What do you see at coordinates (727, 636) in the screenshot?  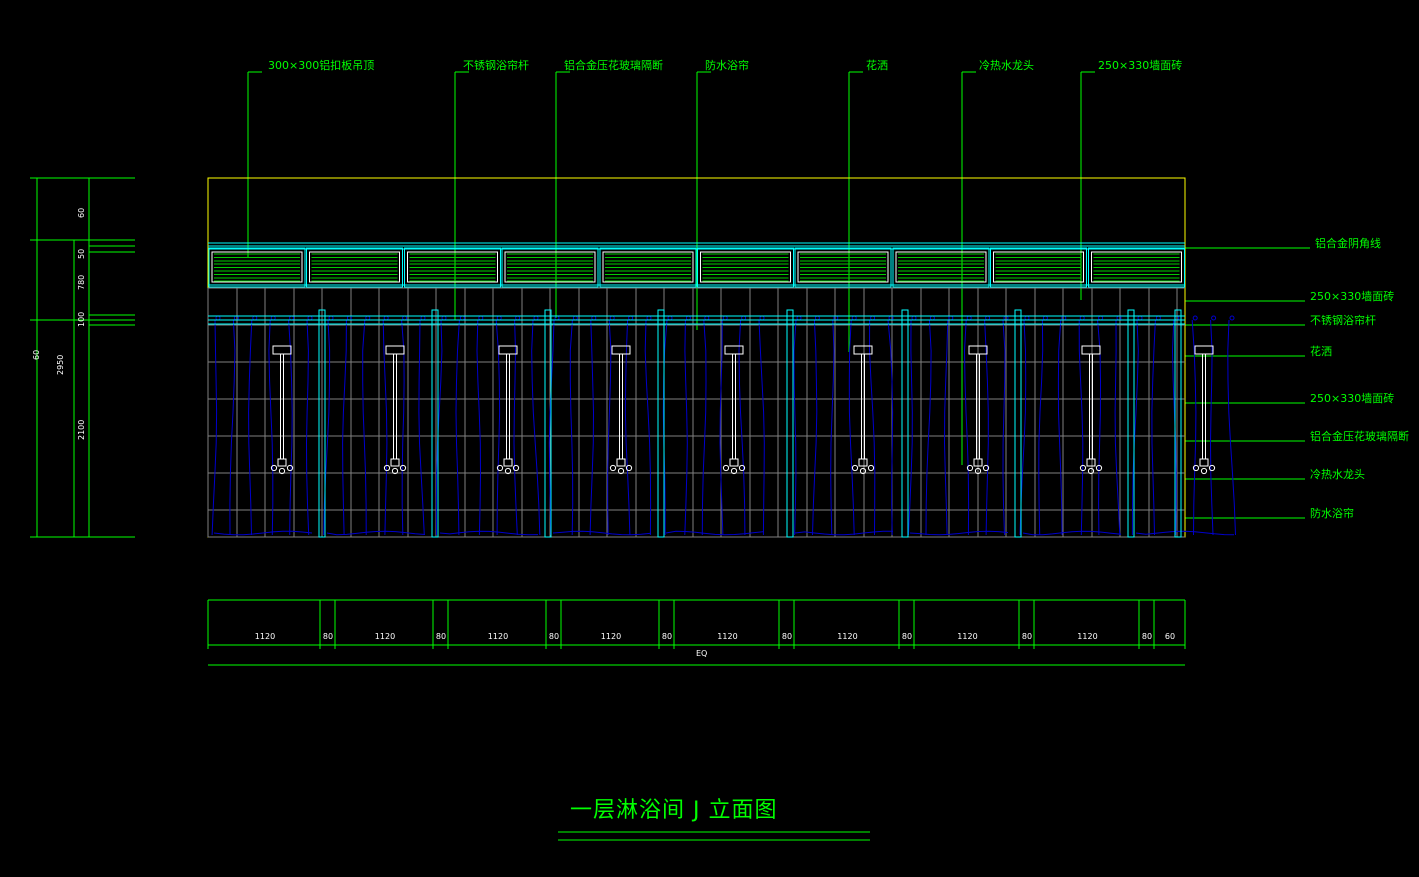 I see `bottom-dim-8: 1120` at bounding box center [727, 636].